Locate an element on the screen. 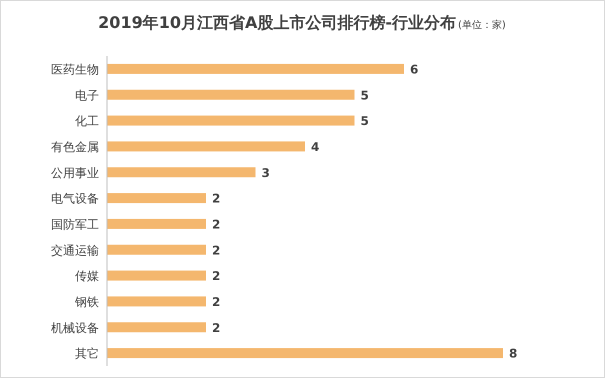 This screenshot has width=605, height=378. y-tick-label: 国防军工 is located at coordinates (75, 224).